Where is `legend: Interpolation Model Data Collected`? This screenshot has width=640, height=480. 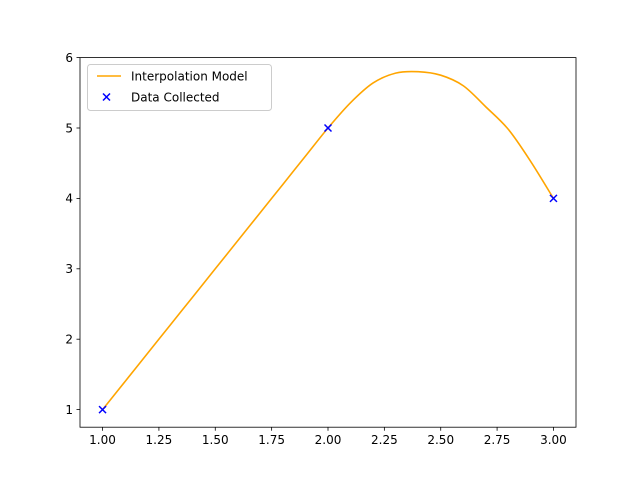 legend: Interpolation Model Data Collected is located at coordinates (179, 87).